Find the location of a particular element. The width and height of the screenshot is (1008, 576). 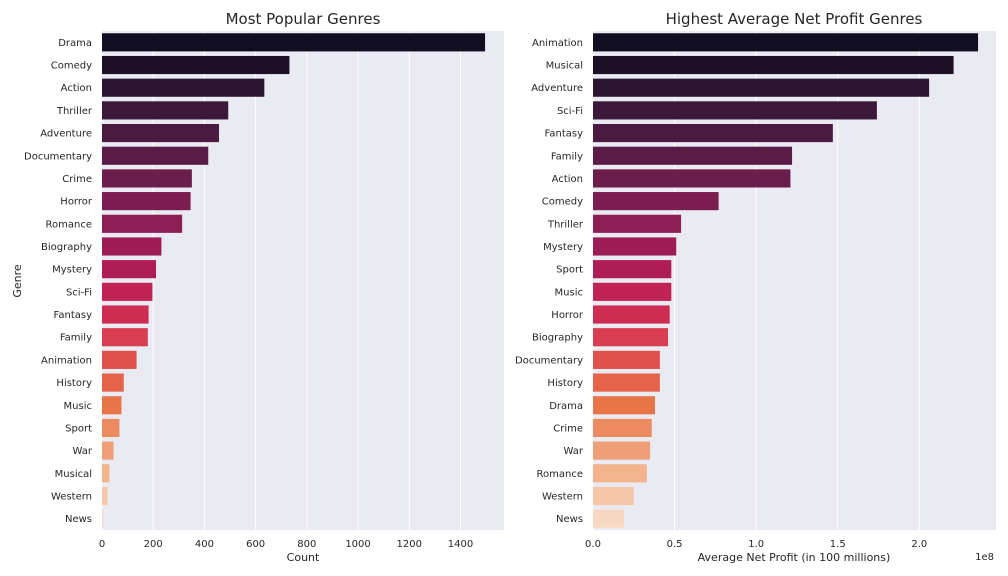

bar-history is located at coordinates (113, 382).